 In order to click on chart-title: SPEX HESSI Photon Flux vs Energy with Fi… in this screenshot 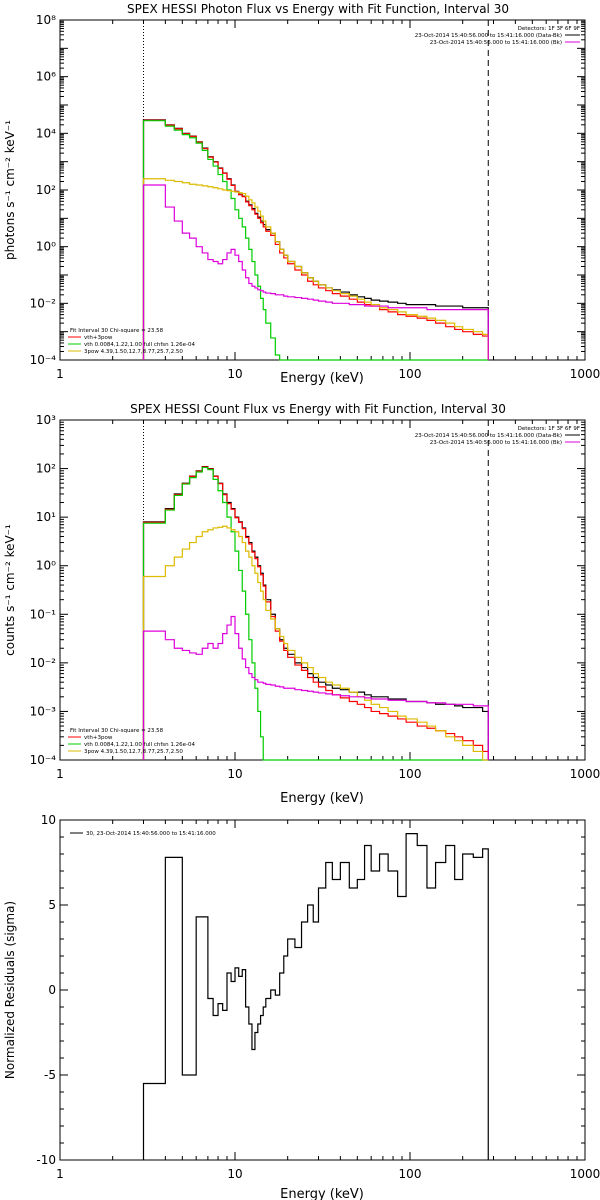, I will do `click(318, 9)`.